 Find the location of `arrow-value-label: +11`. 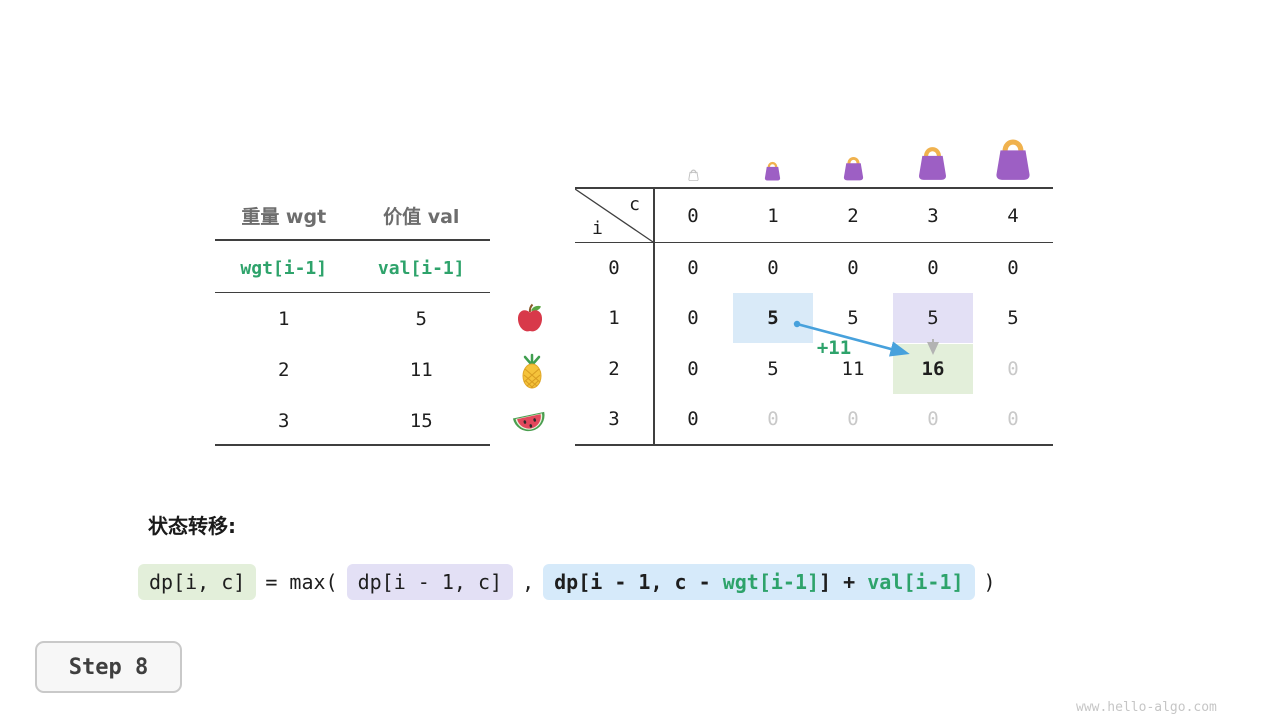

arrow-value-label: +11 is located at coordinates (834, 348).